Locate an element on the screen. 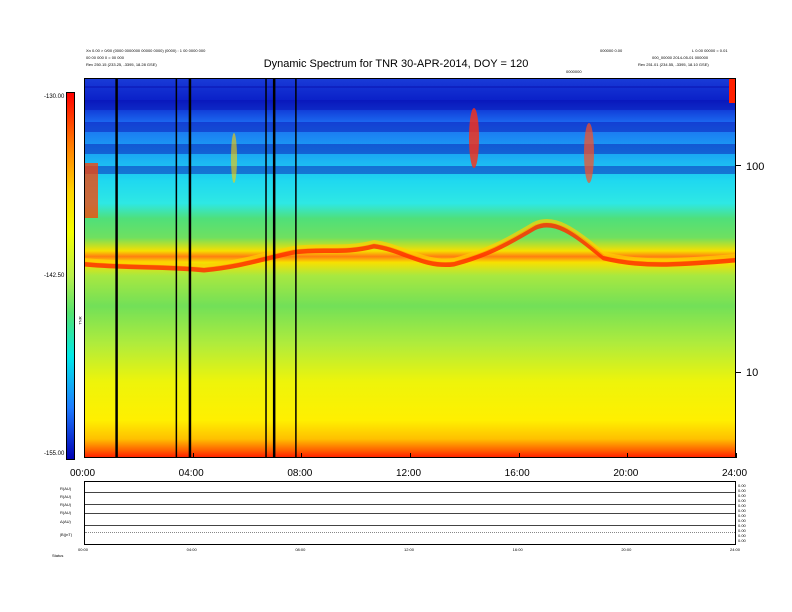  header-center-small: 0000000 is located at coordinates (574, 71).